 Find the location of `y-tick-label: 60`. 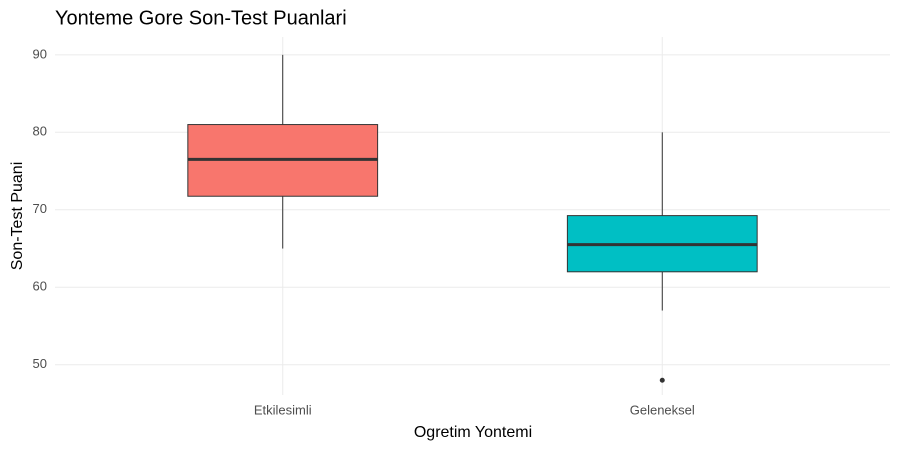

y-tick-label: 60 is located at coordinates (40, 286).